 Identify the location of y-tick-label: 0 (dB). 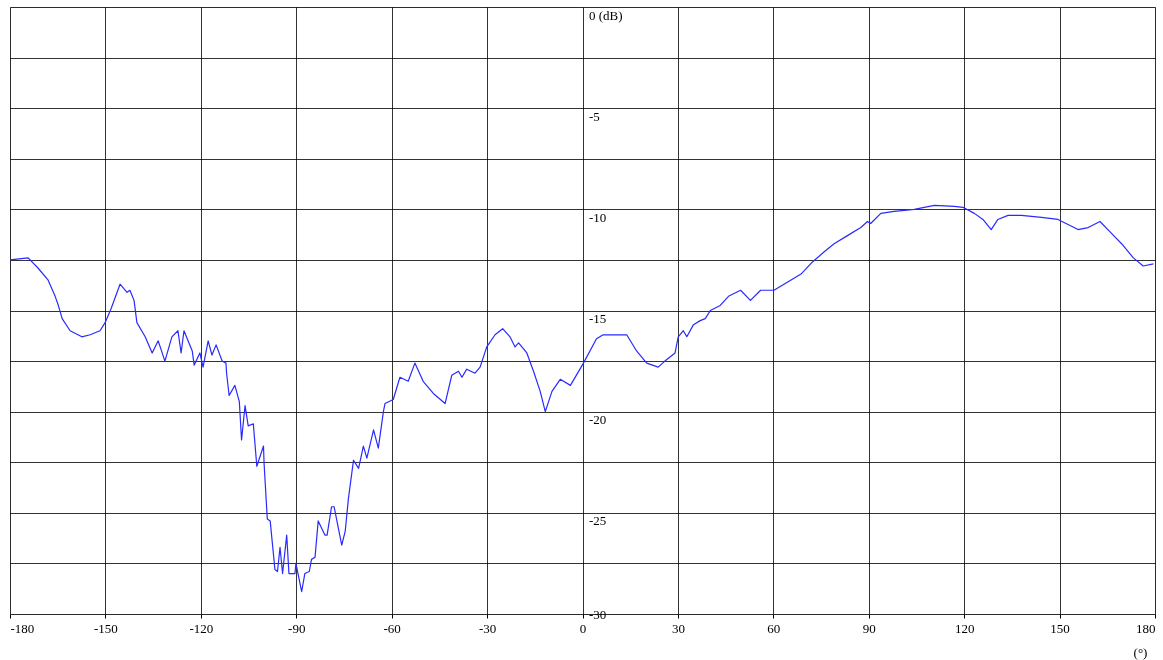
(606, 15).